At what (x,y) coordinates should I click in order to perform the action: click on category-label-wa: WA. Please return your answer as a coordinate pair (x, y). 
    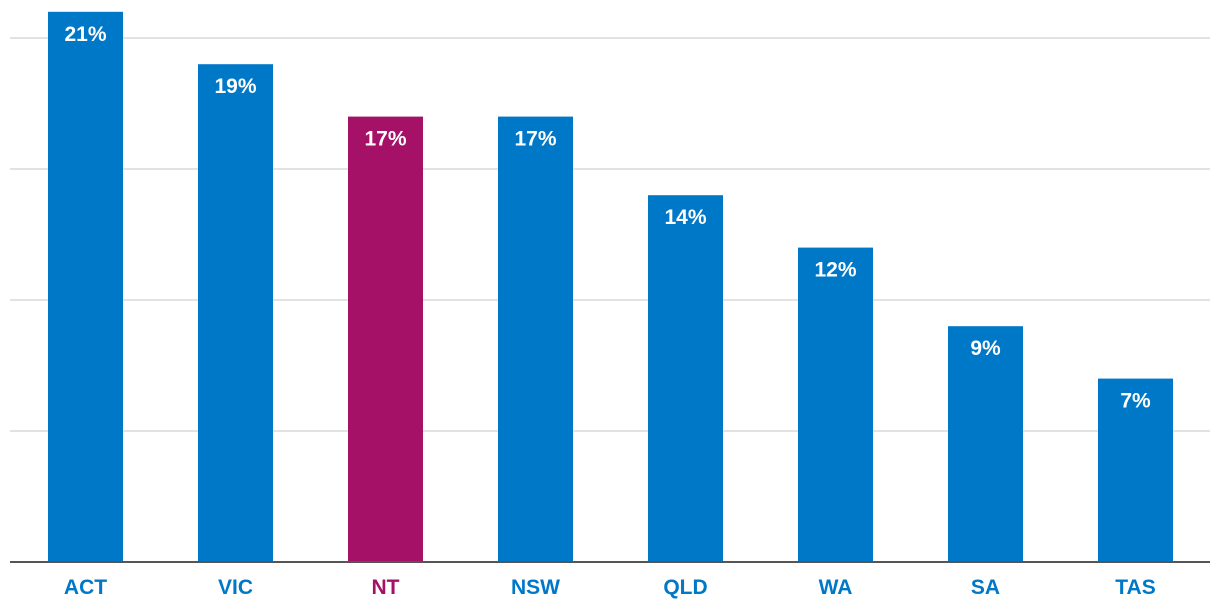
    Looking at the image, I should click on (836, 587).